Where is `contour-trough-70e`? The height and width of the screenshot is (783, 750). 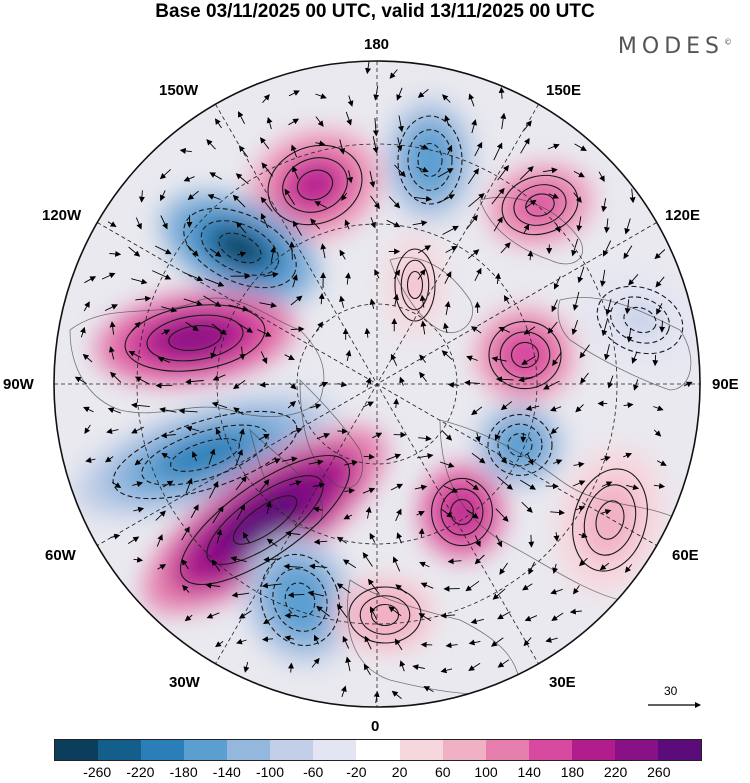
contour-trough-70e is located at coordinates (520, 445).